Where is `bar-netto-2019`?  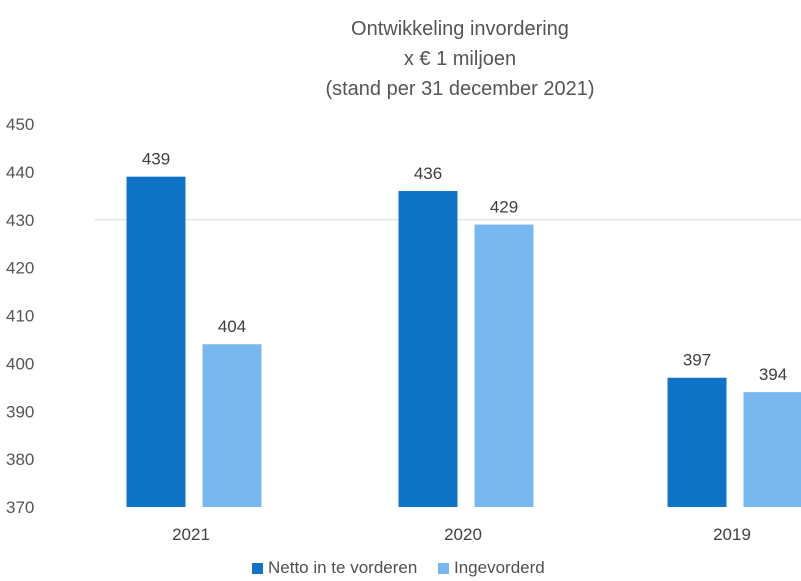
bar-netto-2019 is located at coordinates (697, 442).